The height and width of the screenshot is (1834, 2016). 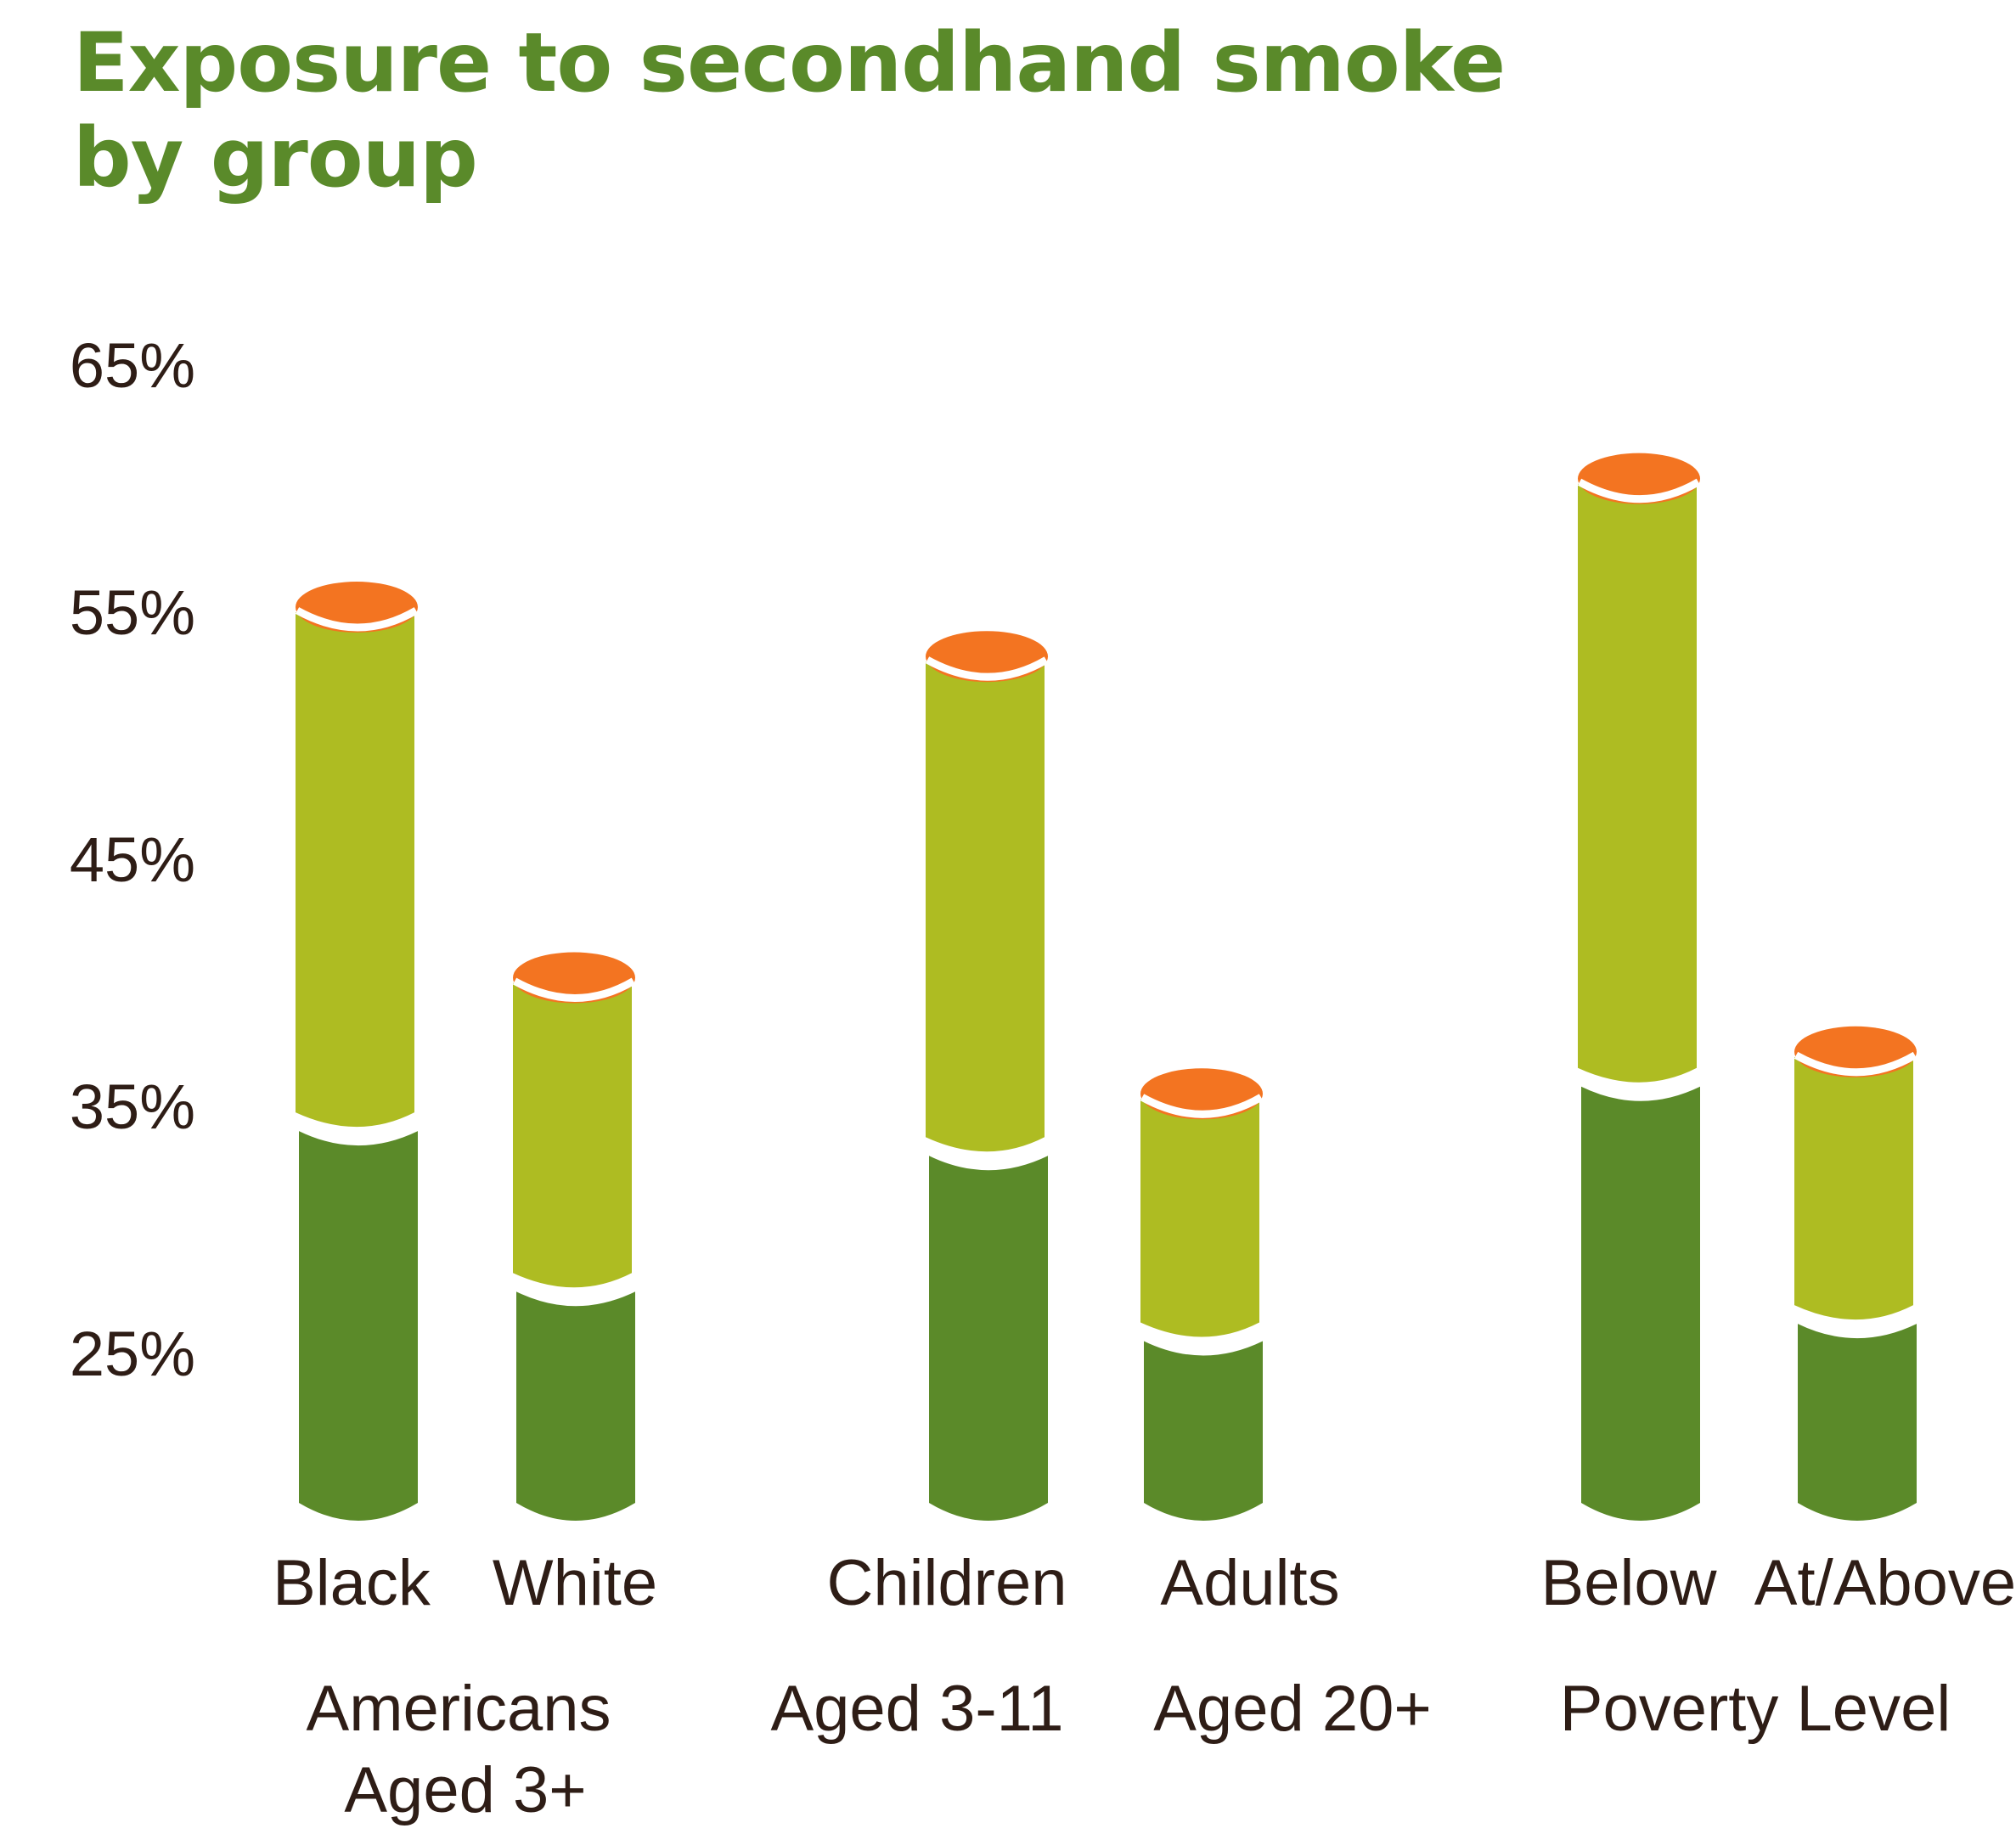 What do you see at coordinates (1144, 1583) in the screenshot?
I see `category-labels: Black White Children Adults Below At/Above` at bounding box center [1144, 1583].